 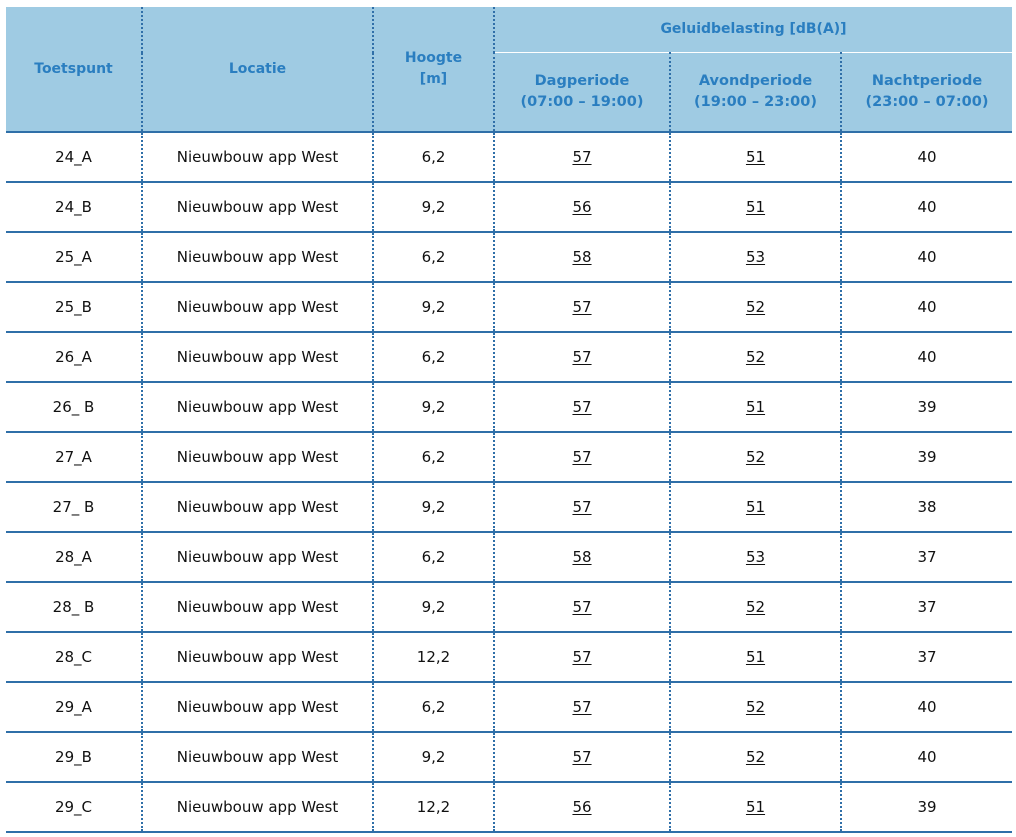 What do you see at coordinates (433, 58) in the screenshot?
I see `header-hoogte-line1: Hoogte` at bounding box center [433, 58].